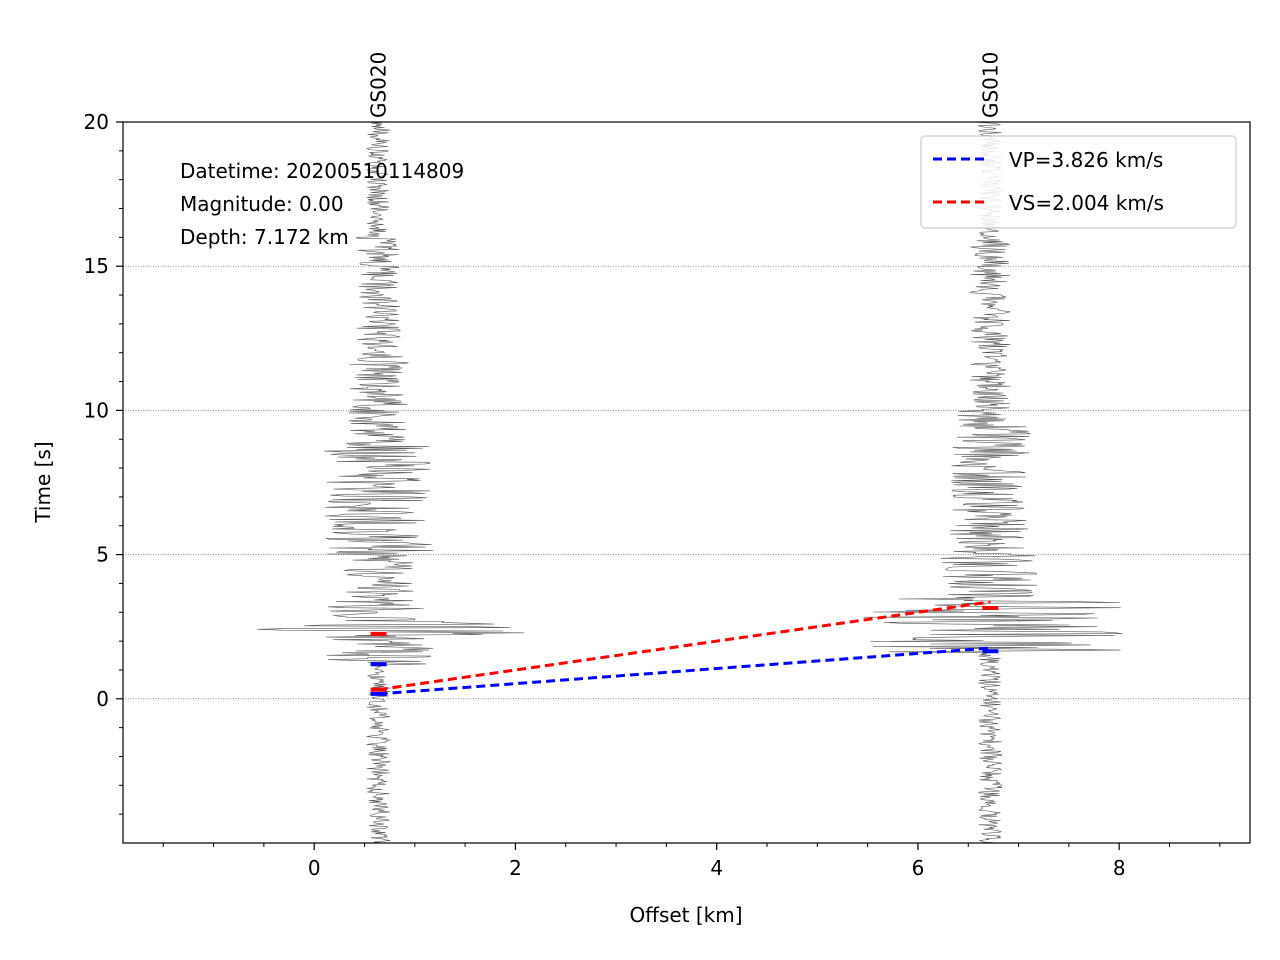  What do you see at coordinates (43, 482) in the screenshot?
I see `y-axis-label: Time [s]` at bounding box center [43, 482].